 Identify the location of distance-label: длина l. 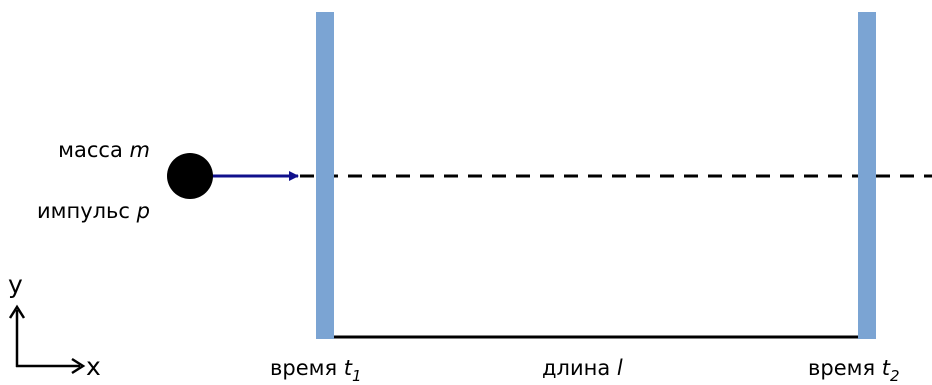
(582, 368).